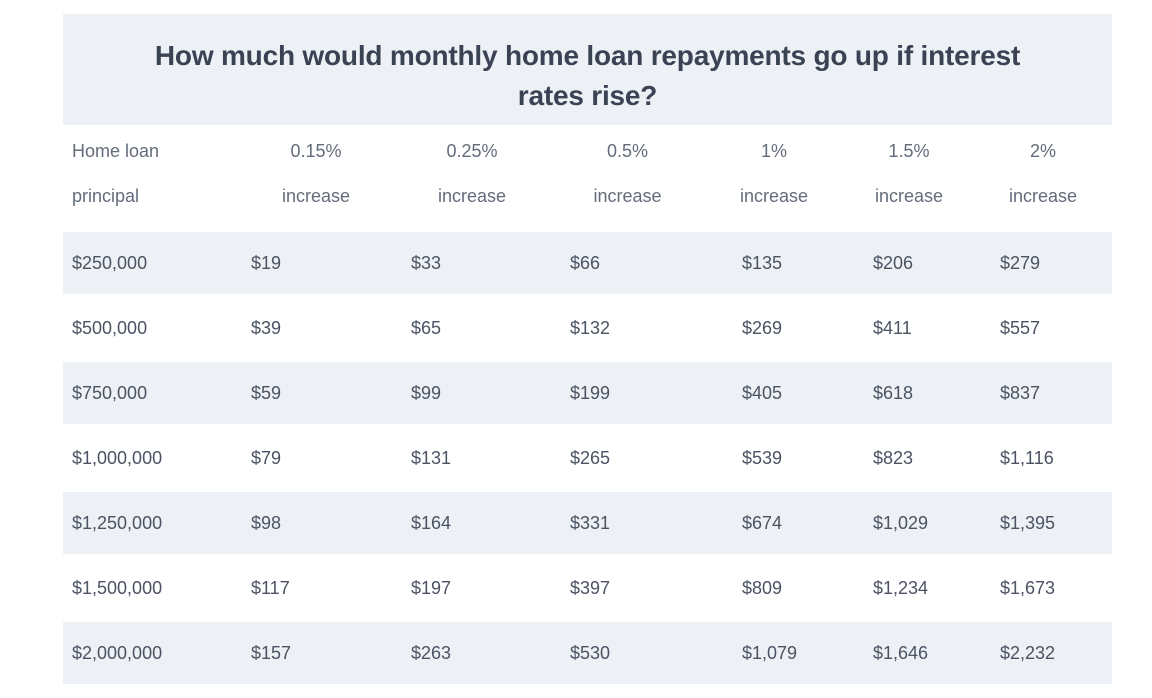 This screenshot has height=698, width=1152. I want to click on value-cell: $269, so click(774, 329).